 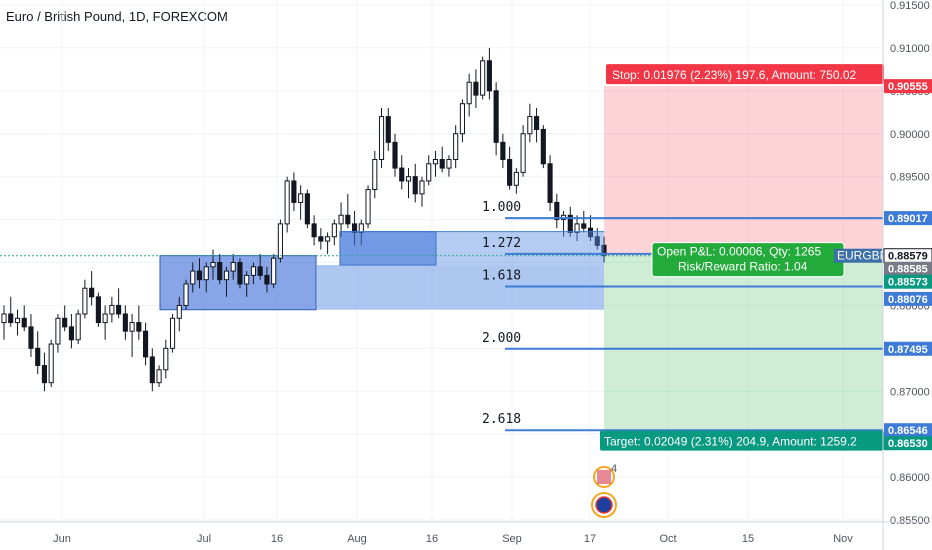 I want to click on fib-level-label: 2.000, so click(x=501, y=338).